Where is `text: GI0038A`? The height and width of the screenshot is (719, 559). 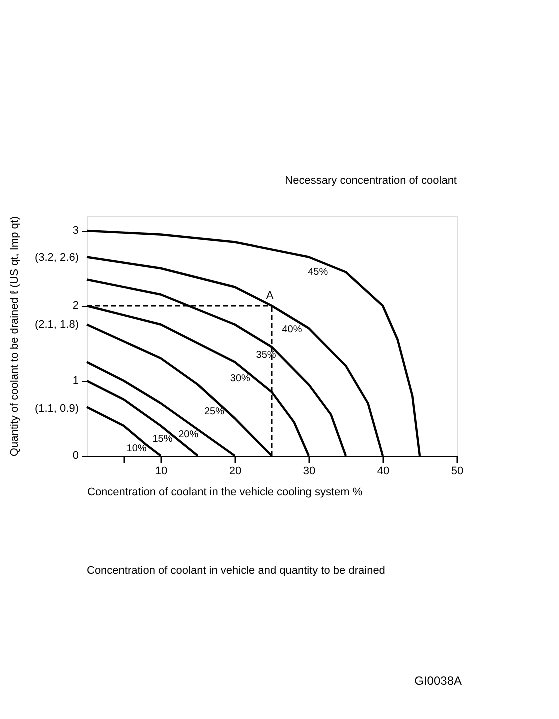 text: GI0038A is located at coordinates (438, 681).